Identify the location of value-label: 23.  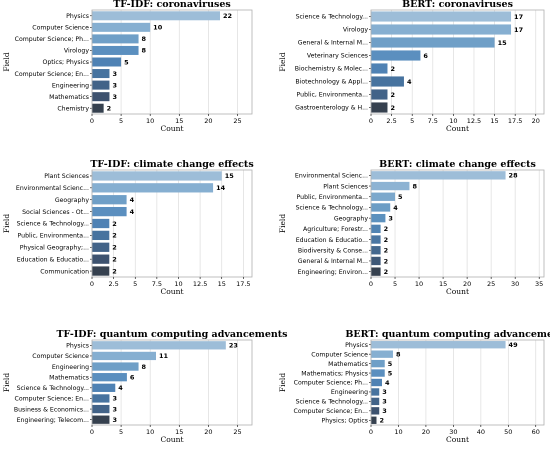
(233, 346).